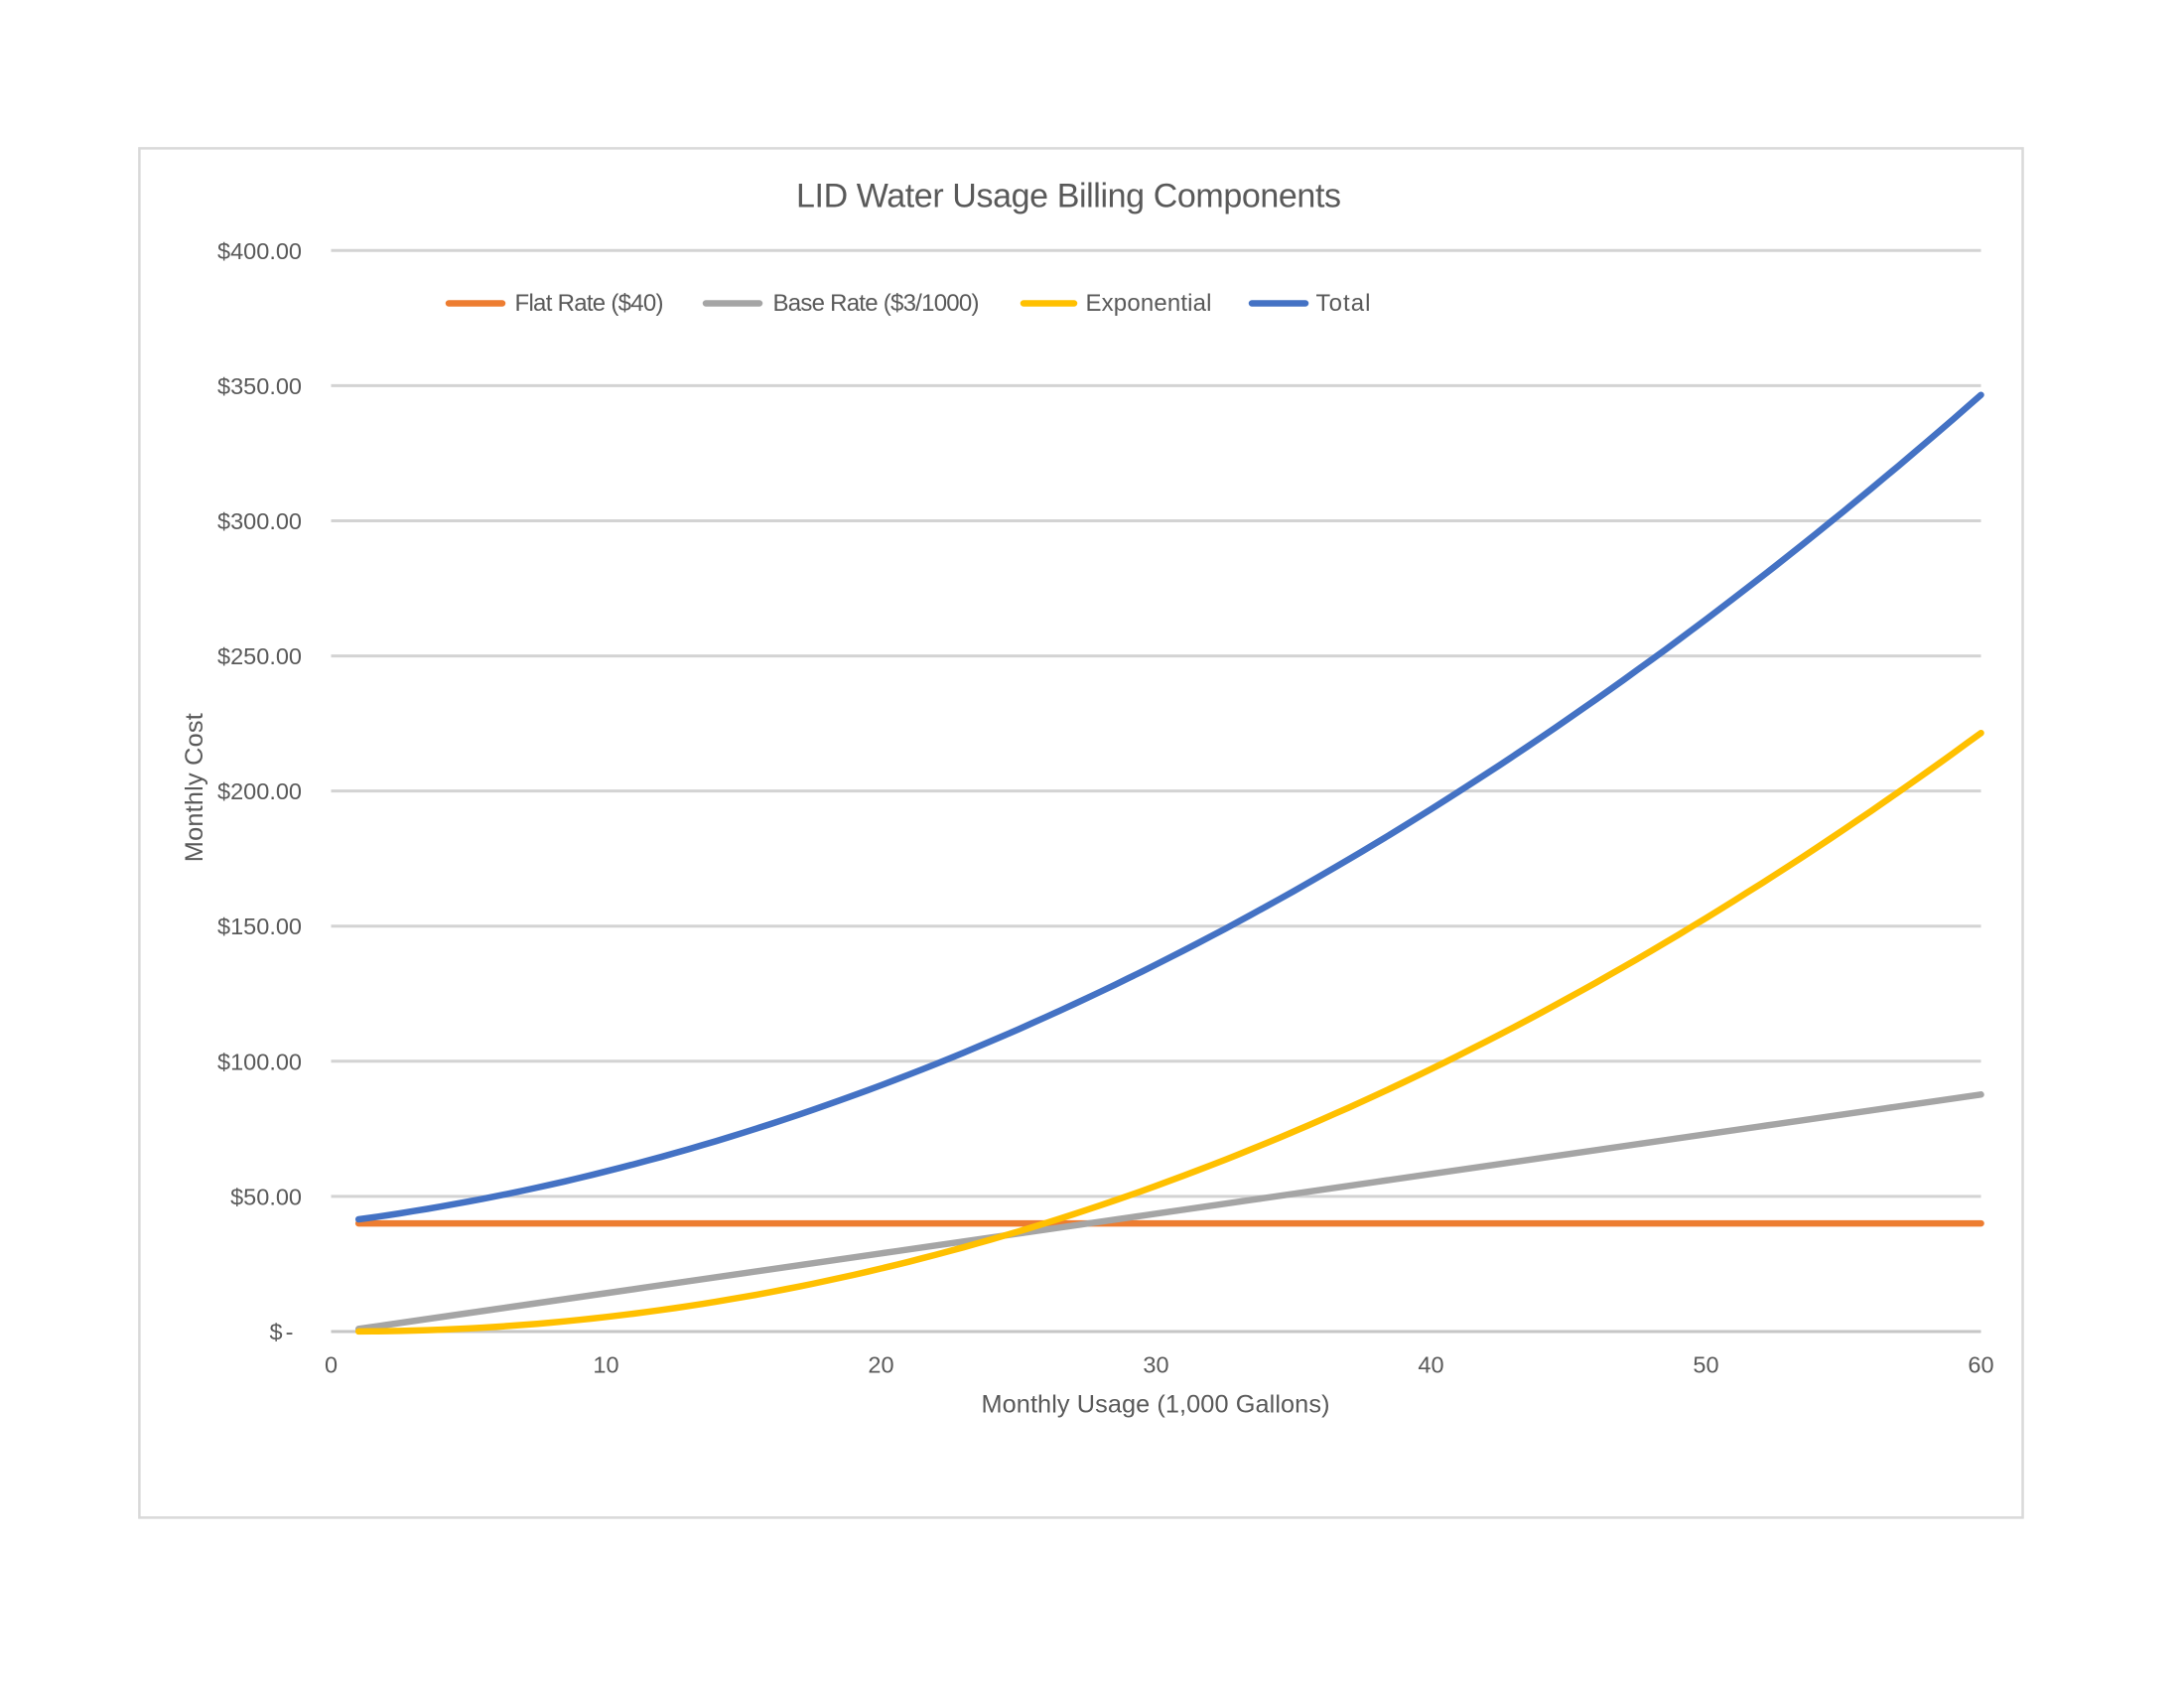  What do you see at coordinates (589, 303) in the screenshot?
I see `svg-text: Flat Rate ($40)` at bounding box center [589, 303].